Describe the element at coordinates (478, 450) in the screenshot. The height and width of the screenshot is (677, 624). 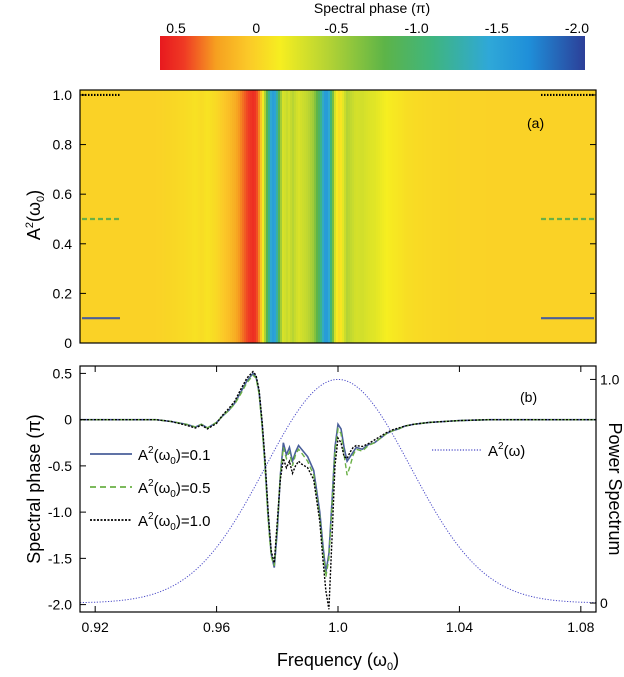
I see `legend-power-spectrum: A2(ω)` at that location.